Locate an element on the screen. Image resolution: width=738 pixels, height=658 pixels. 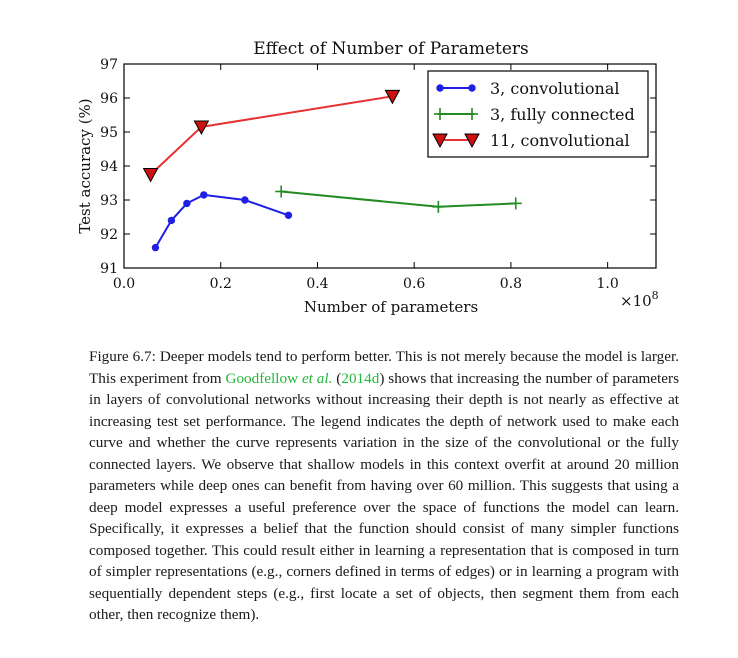
y-tick-label: 94 is located at coordinates (109, 167).